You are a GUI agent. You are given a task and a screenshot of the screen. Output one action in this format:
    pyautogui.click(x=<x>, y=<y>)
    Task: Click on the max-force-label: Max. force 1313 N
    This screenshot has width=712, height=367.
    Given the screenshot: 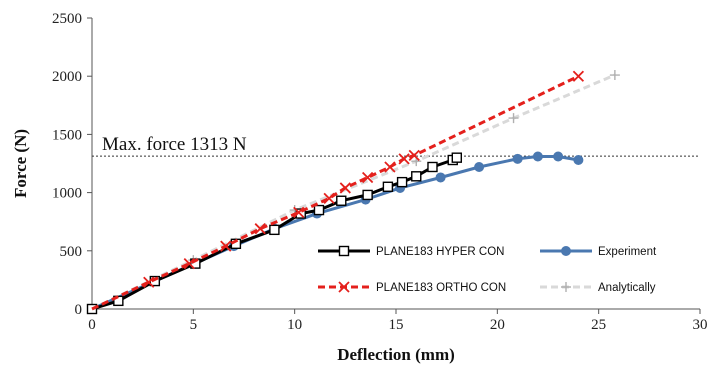 What is the action you would take?
    pyautogui.click(x=174, y=144)
    